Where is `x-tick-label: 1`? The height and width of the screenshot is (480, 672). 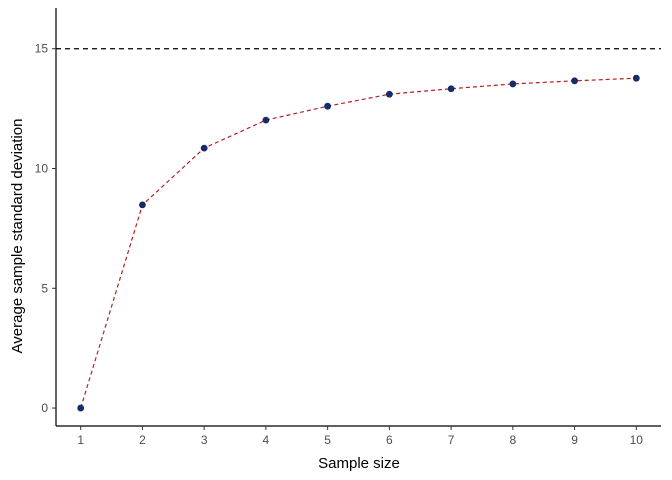
x-tick-label: 1 is located at coordinates (80, 440).